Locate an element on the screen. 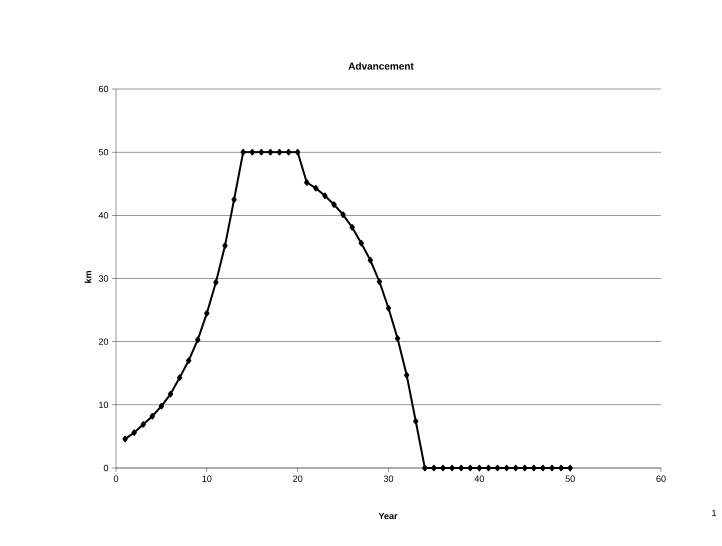 Image resolution: width=722 pixels, height=546 pixels. y-tick-label: 10 is located at coordinates (103, 405).